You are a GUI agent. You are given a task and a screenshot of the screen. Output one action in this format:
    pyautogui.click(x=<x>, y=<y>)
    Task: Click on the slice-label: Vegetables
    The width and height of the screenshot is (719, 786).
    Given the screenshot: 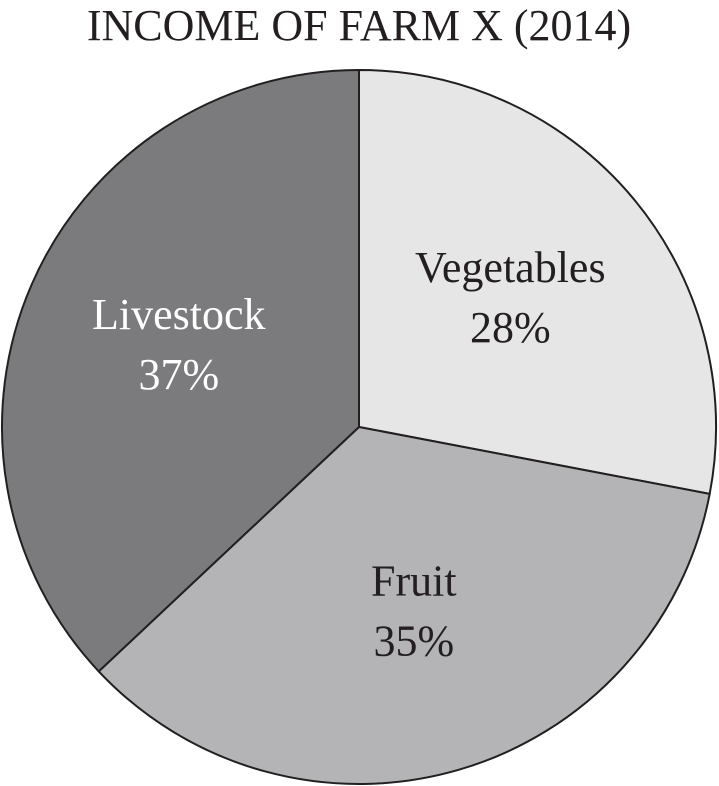 What is the action you would take?
    pyautogui.click(x=510, y=267)
    